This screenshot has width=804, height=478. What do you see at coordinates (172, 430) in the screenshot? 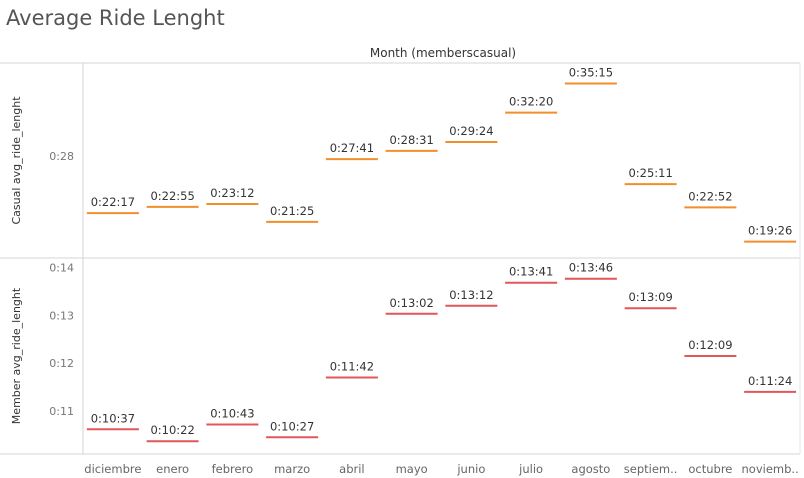
I see `data-label: 0:10:22` at bounding box center [172, 430].